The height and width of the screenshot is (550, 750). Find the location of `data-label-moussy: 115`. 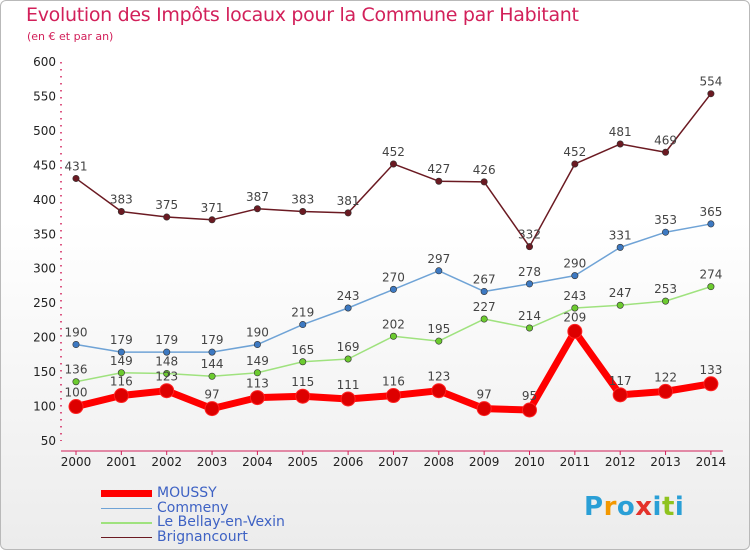

data-label-moussy: 115 is located at coordinates (302, 382).